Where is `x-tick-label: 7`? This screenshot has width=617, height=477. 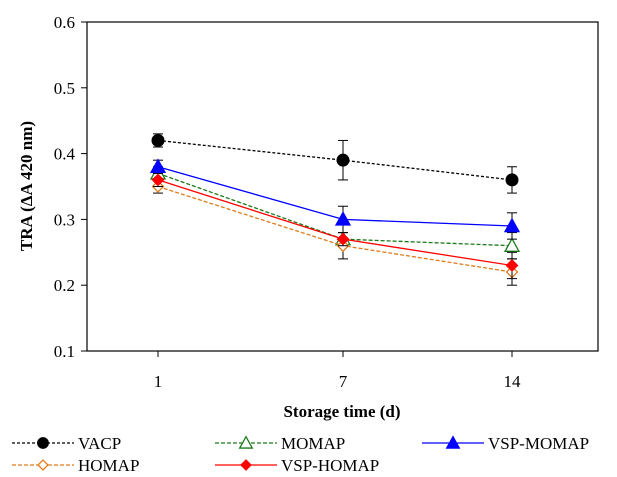
x-tick-label: 7 is located at coordinates (343, 381).